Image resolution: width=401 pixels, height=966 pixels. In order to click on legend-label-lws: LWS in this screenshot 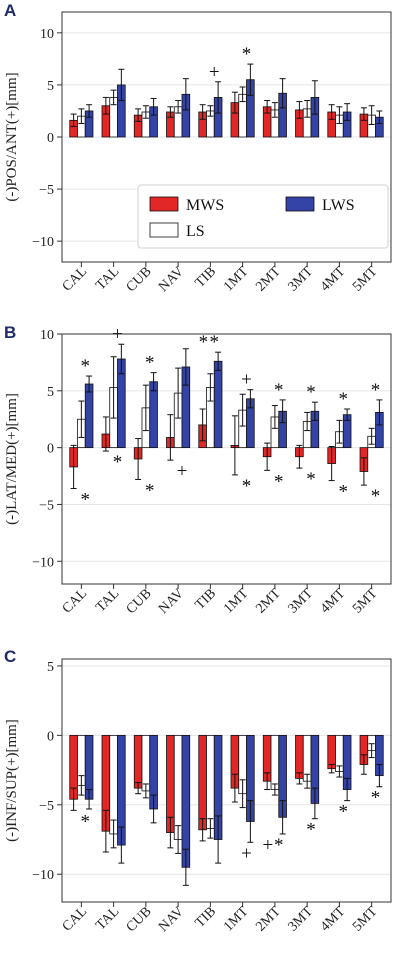, I will do `click(338, 205)`.